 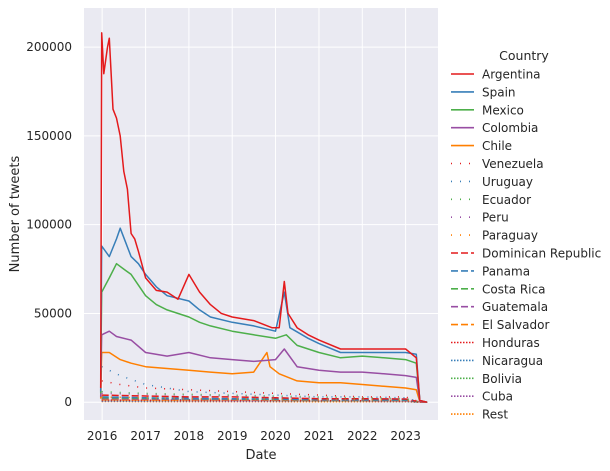 I want to click on series-line-chile, so click(x=263, y=377).